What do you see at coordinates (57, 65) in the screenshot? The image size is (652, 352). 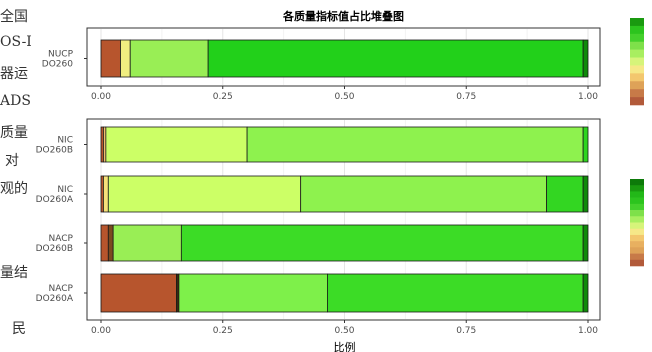 I see `y-category-label: DO260` at bounding box center [57, 65].